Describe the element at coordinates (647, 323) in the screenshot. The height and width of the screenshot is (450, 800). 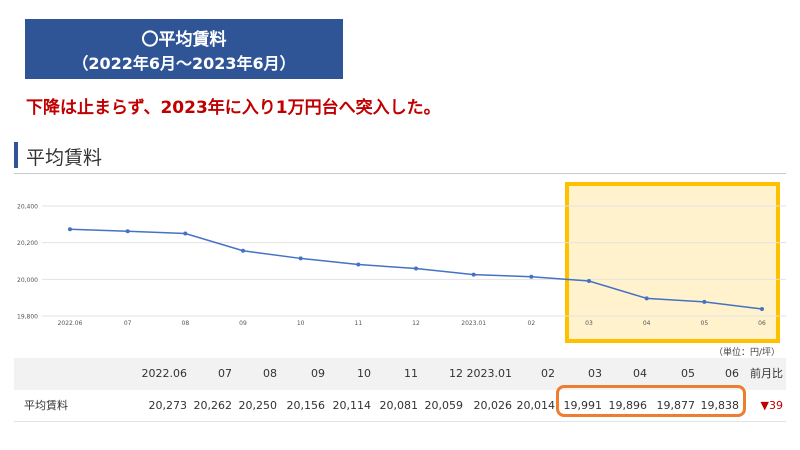
I see `x-tick-label: 04` at that location.